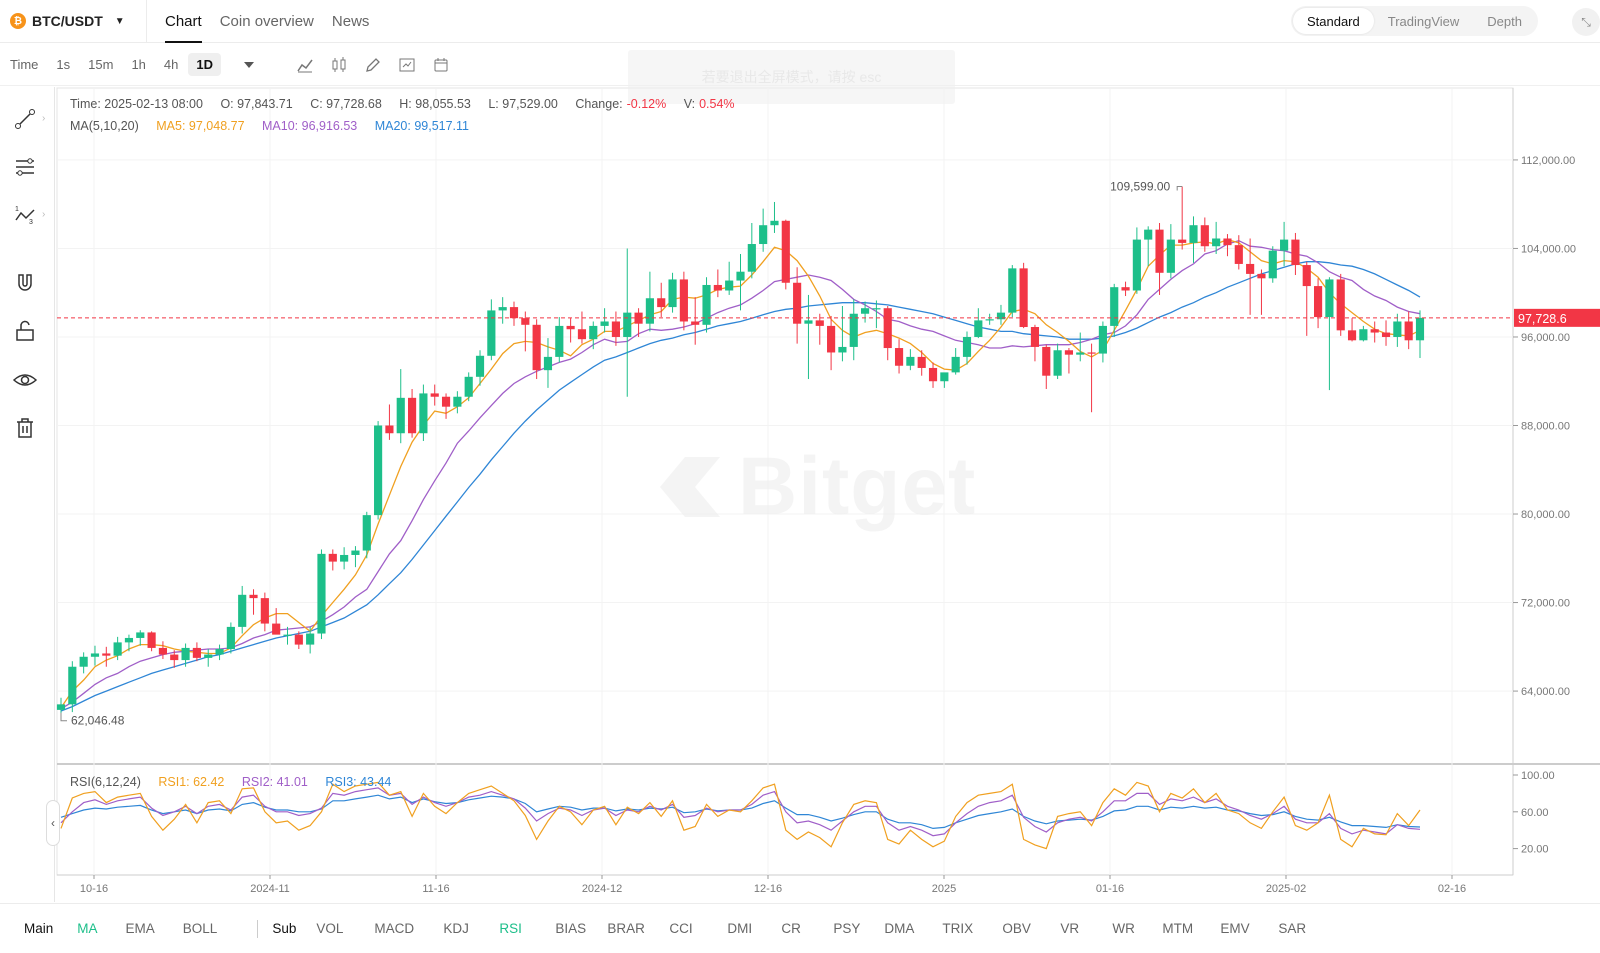 This screenshot has height=953, width=1600. Describe the element at coordinates (25, 331) in the screenshot. I see `lock-icon` at that location.